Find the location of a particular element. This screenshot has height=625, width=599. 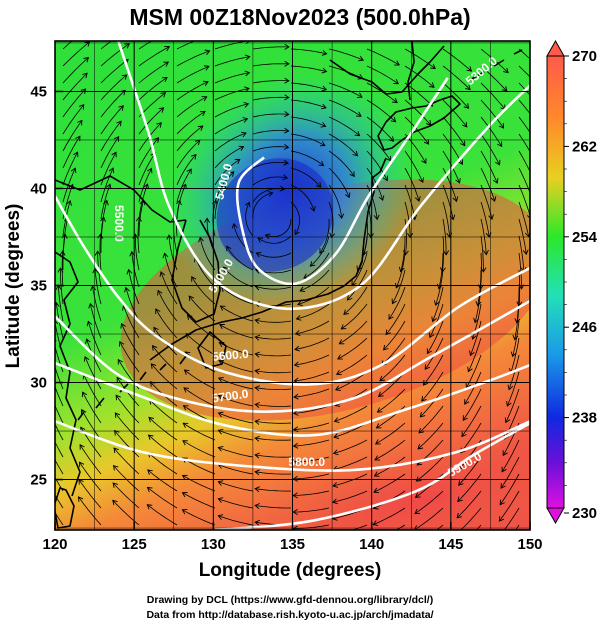

colorbar-max-arrow is located at coordinates (555, 48).